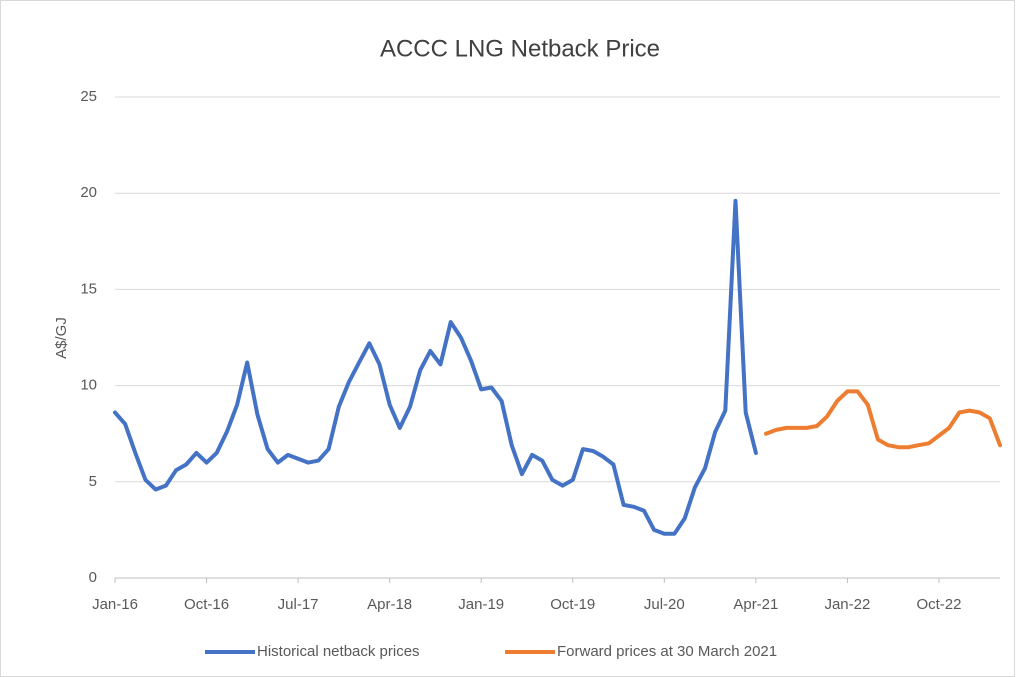 The width and height of the screenshot is (1016, 677). What do you see at coordinates (88, 192) in the screenshot?
I see `y-tick-label: 20` at bounding box center [88, 192].